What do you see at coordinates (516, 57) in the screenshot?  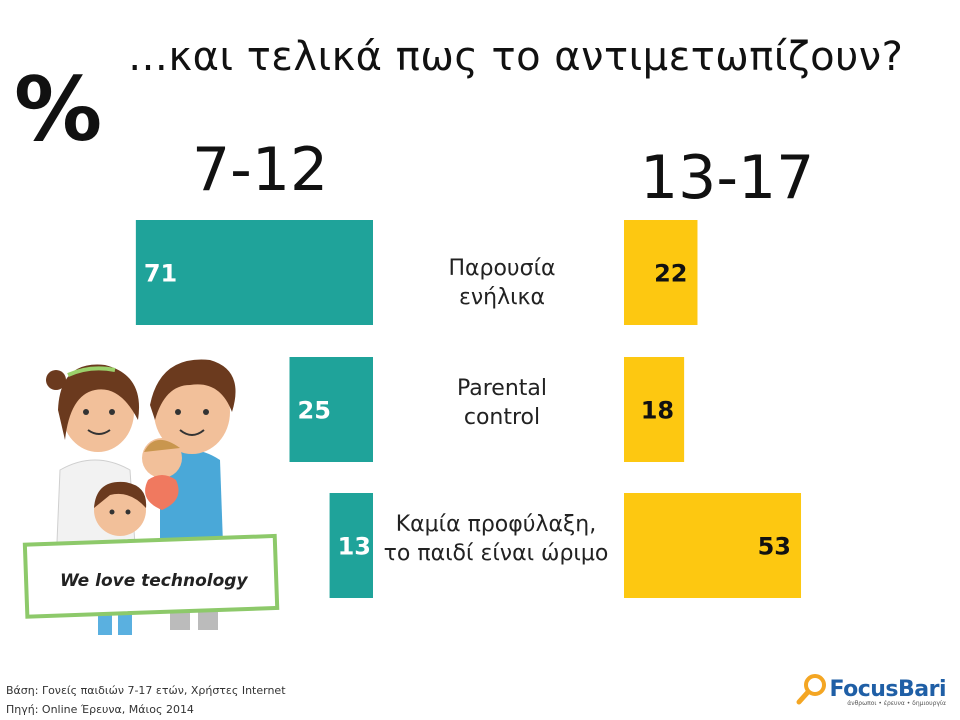 I see `page-title: …και τελικά πως το αντιμετωπίζουν?` at bounding box center [516, 57].